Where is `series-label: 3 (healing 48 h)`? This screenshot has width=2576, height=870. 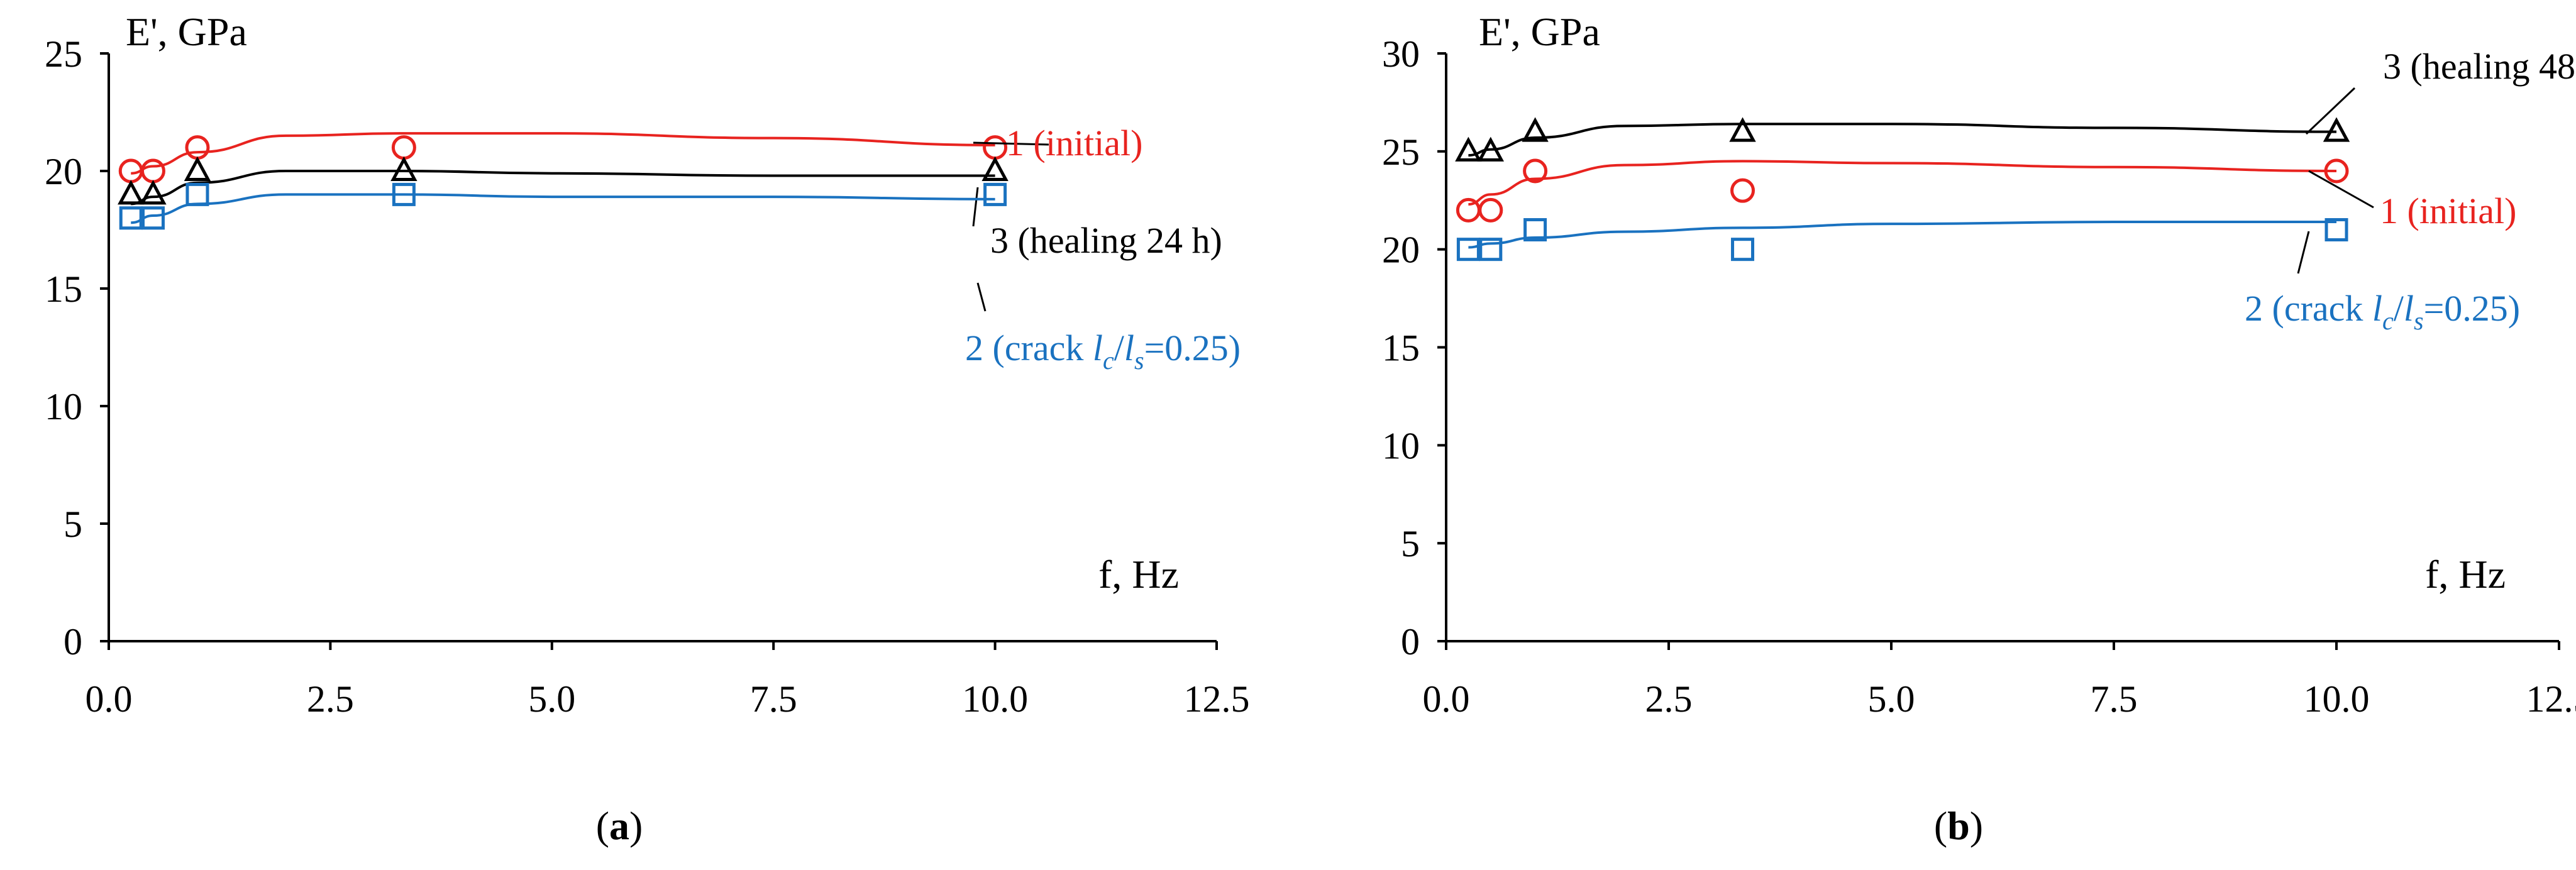 series-label: 3 (healing 48 h) is located at coordinates (2479, 66).